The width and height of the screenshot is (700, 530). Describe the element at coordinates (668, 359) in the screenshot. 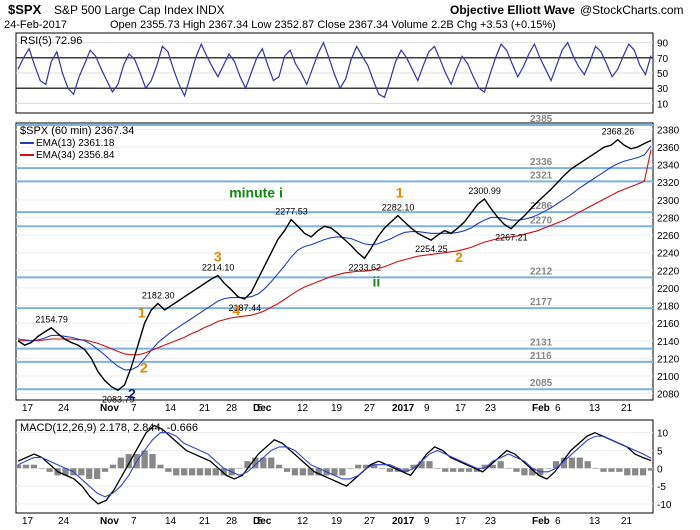

I see `price-tick-label: 2120` at that location.